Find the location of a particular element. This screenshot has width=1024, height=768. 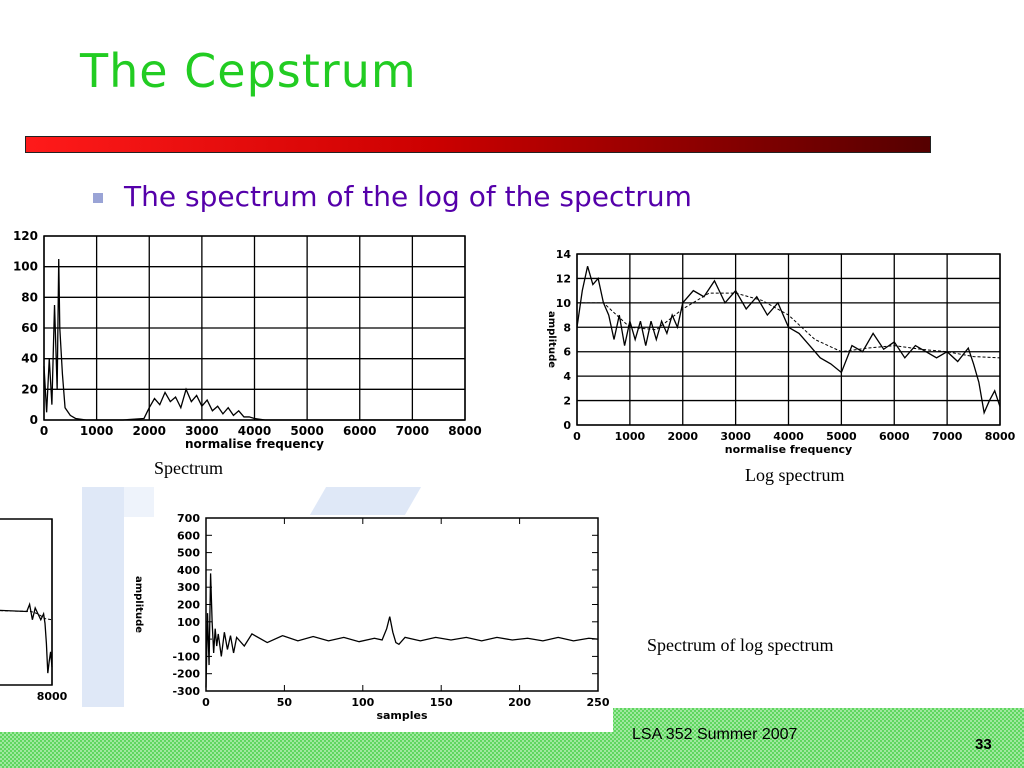

x-axis-label: samples is located at coordinates (402, 715).